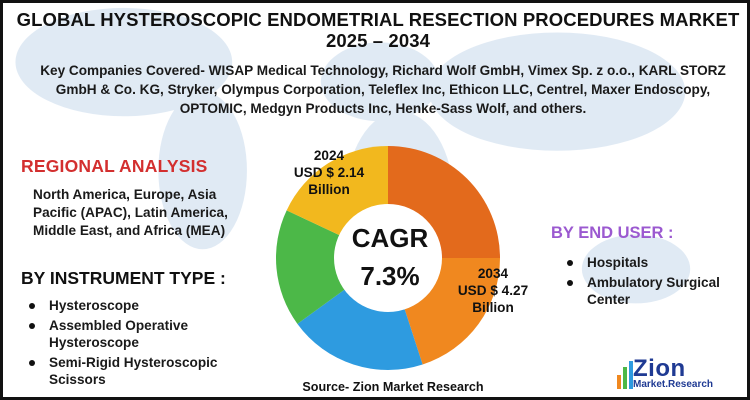 Image resolution: width=750 pixels, height=400 pixels. I want to click on cagr-label: CAGR, so click(390, 238).